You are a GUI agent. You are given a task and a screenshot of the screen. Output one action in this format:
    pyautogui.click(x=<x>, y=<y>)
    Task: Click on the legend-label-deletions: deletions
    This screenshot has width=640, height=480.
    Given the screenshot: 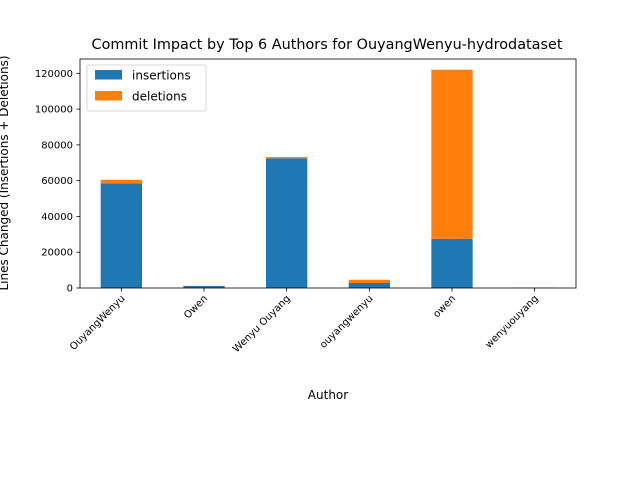 What is the action you would take?
    pyautogui.click(x=159, y=97)
    